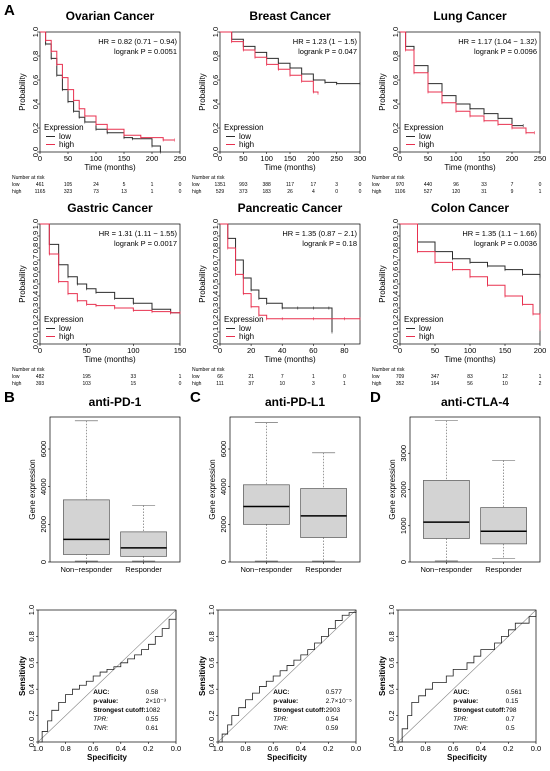  What do you see at coordinates (143, 544) in the screenshot?
I see `box` at bounding box center [143, 544].